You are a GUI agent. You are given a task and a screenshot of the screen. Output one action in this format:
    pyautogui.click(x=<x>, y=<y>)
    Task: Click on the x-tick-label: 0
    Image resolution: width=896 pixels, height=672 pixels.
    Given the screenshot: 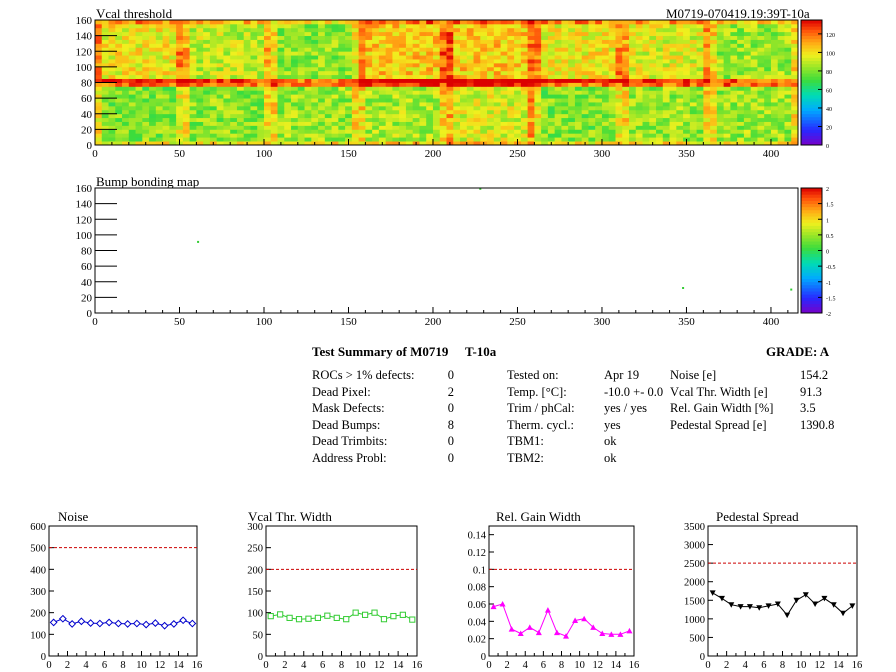 What is the action you would take?
    pyautogui.click(x=707, y=665)
    